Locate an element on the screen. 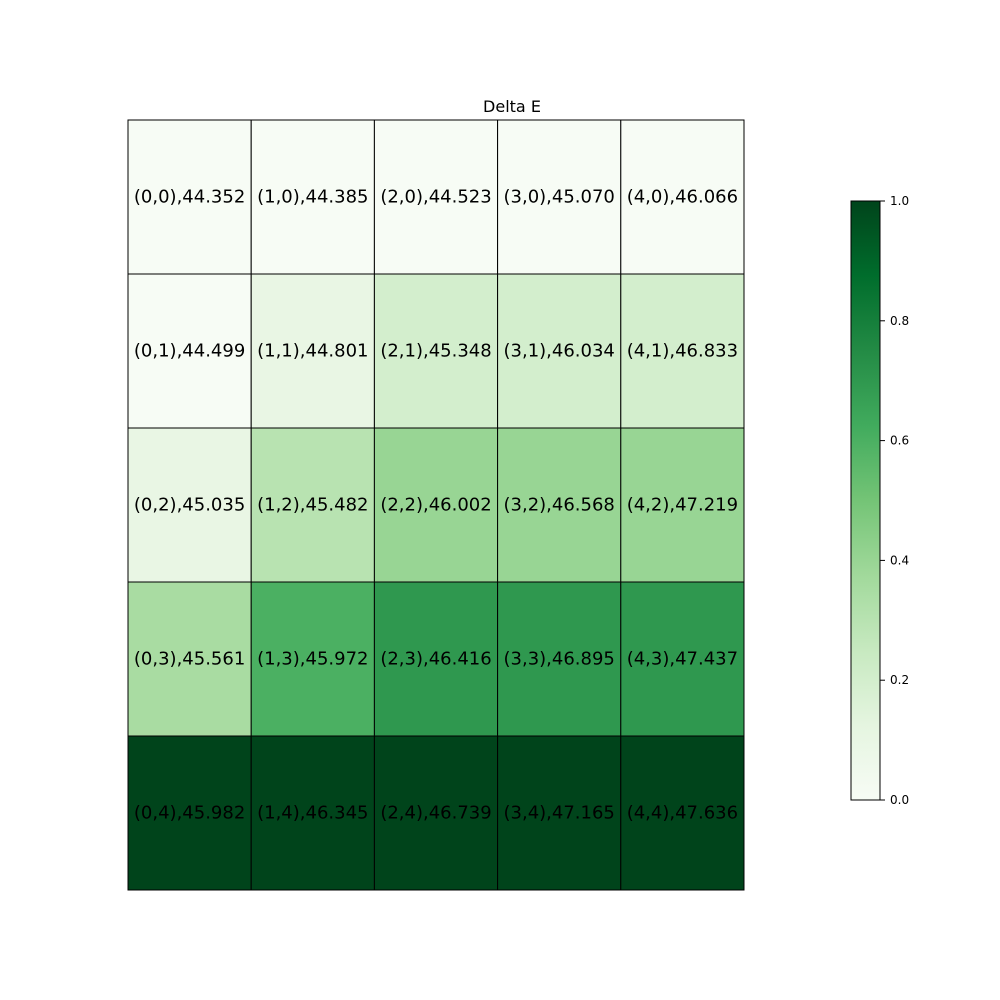 This screenshot has height=1000, width=1000. colorbar-tick-label: 0.0 is located at coordinates (899, 800).